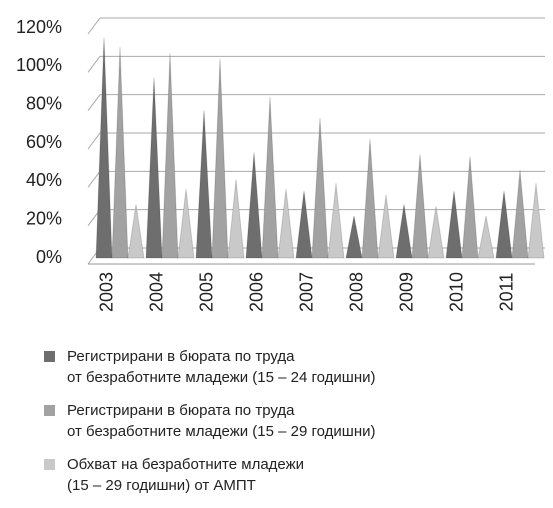 The image size is (553, 508). I want to click on y-tick-label: 0%, so click(49, 257).